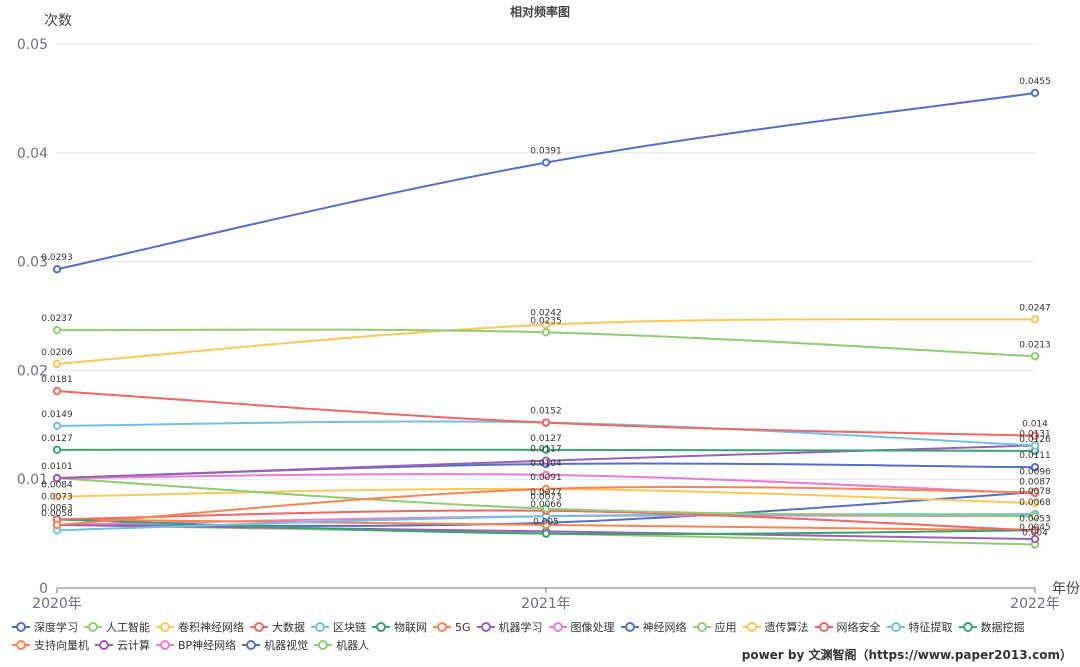 Image resolution: width=1080 pixels, height=667 pixels. Describe the element at coordinates (1035, 482) in the screenshot. I see `data-label: 0.0087` at that location.